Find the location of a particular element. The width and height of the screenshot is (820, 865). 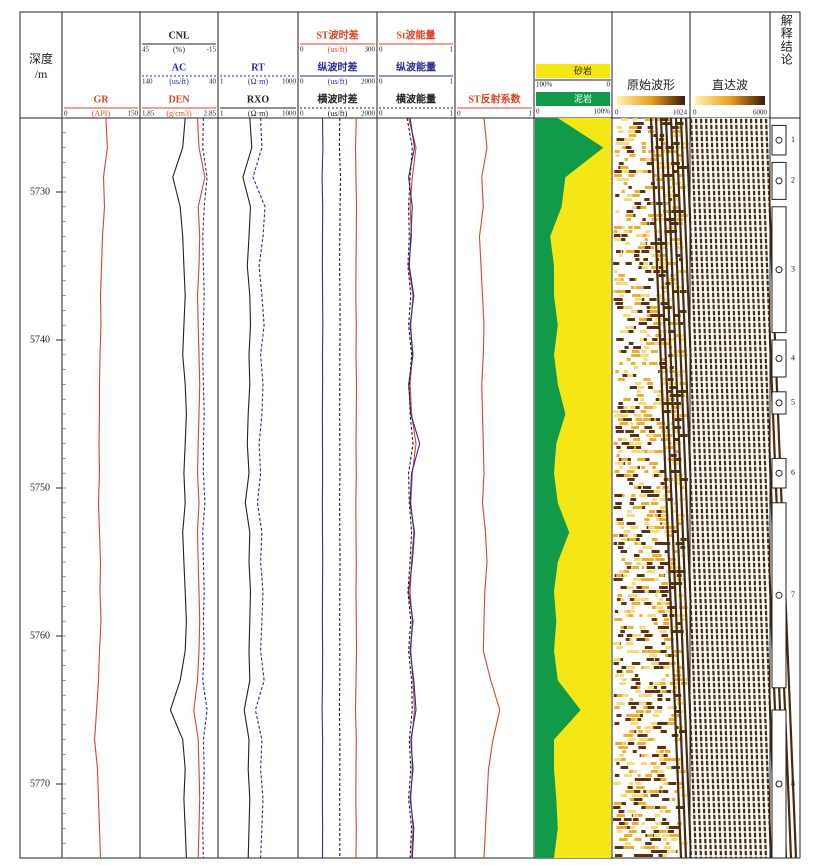

curve-name: AC is located at coordinates (179, 67).